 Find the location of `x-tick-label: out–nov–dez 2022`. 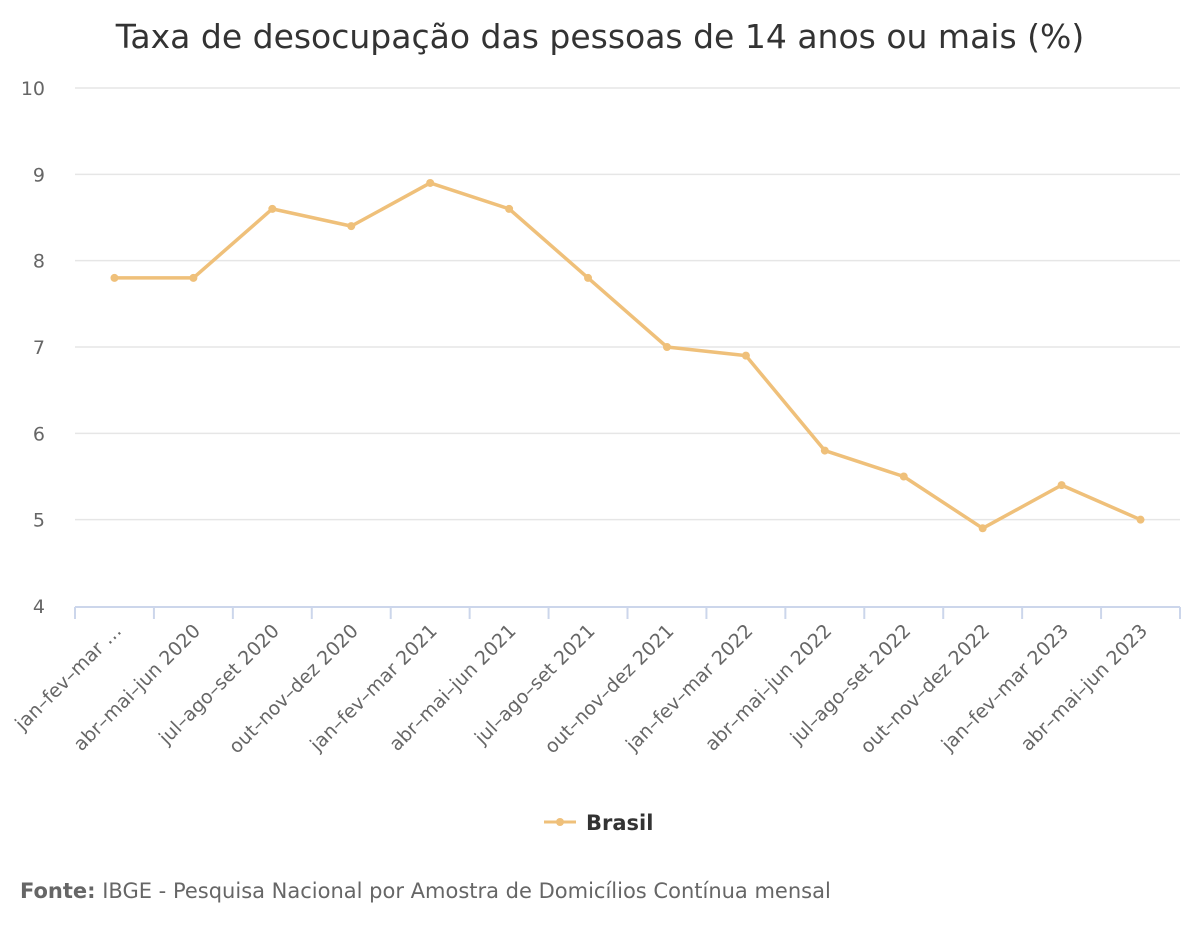

x-tick-label: out–nov–dez 2022 is located at coordinates (925, 689).